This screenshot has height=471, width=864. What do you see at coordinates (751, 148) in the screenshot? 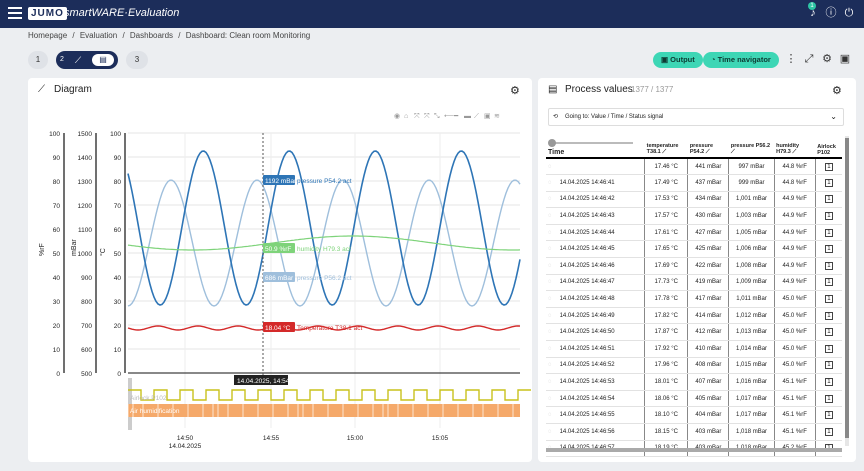
I see `col-pressure-p56: pressure P56.2 ⟋` at bounding box center [751, 148].